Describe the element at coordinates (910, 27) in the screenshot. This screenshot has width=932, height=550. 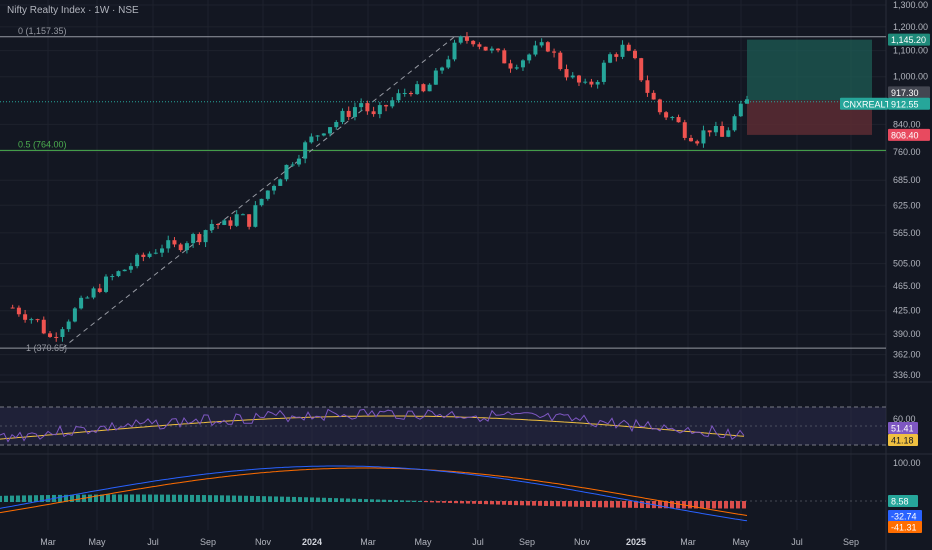
I see `price-tick-label: 1,200.00` at that location.